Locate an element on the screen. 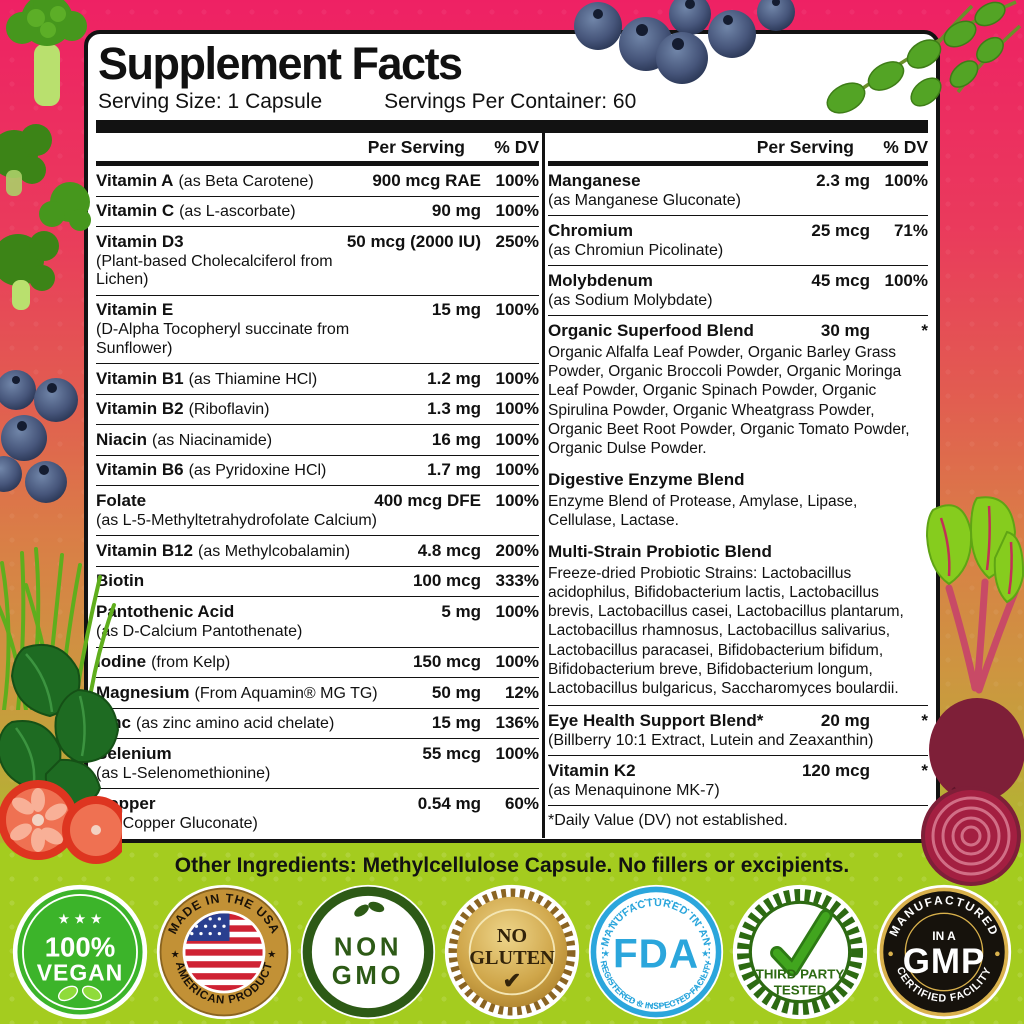  nutrient-amount: 50 mg is located at coordinates (456, 692).